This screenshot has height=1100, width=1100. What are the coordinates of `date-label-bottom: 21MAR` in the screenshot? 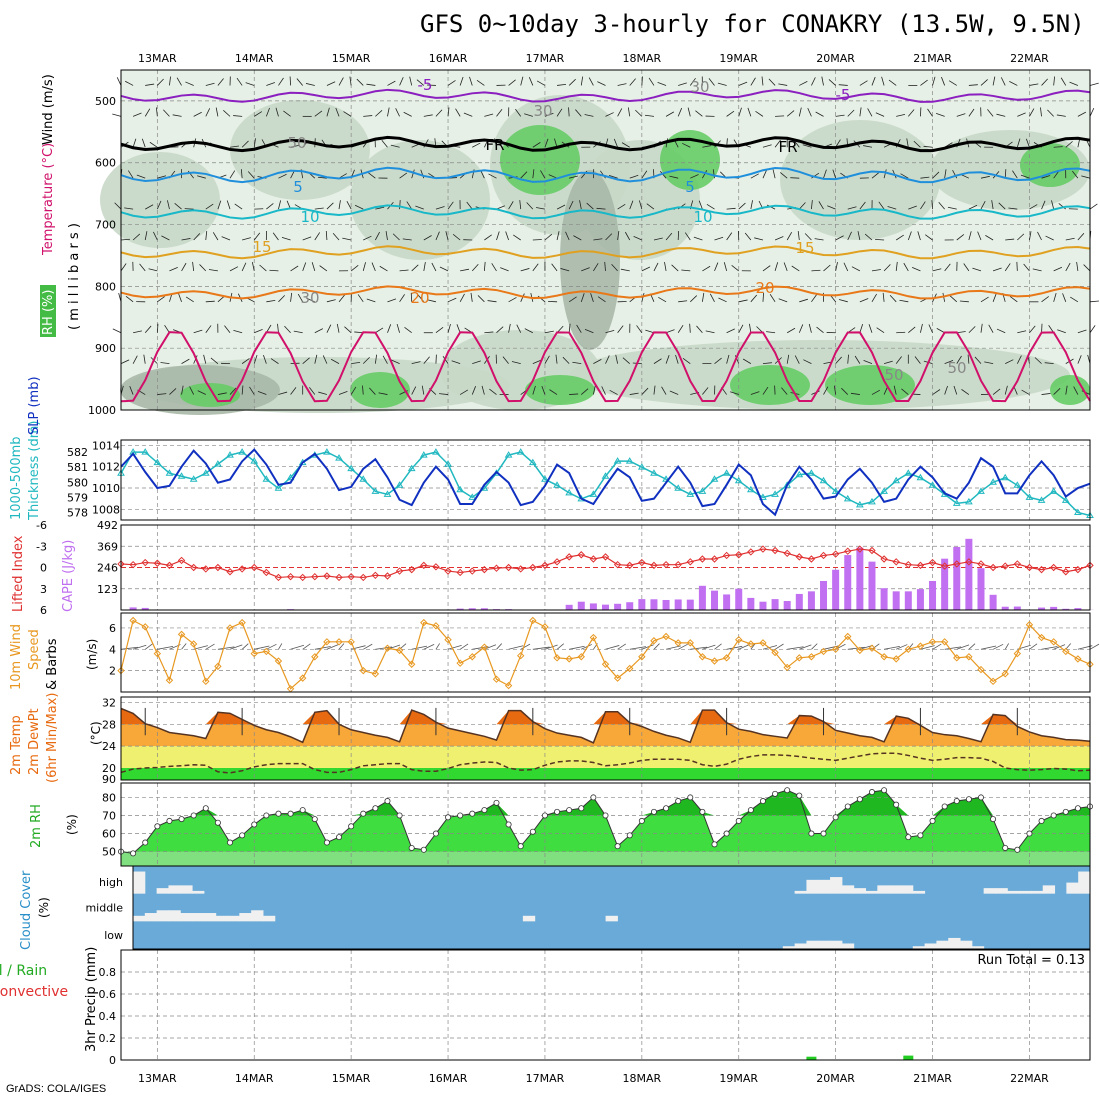 It's located at (932, 1078).